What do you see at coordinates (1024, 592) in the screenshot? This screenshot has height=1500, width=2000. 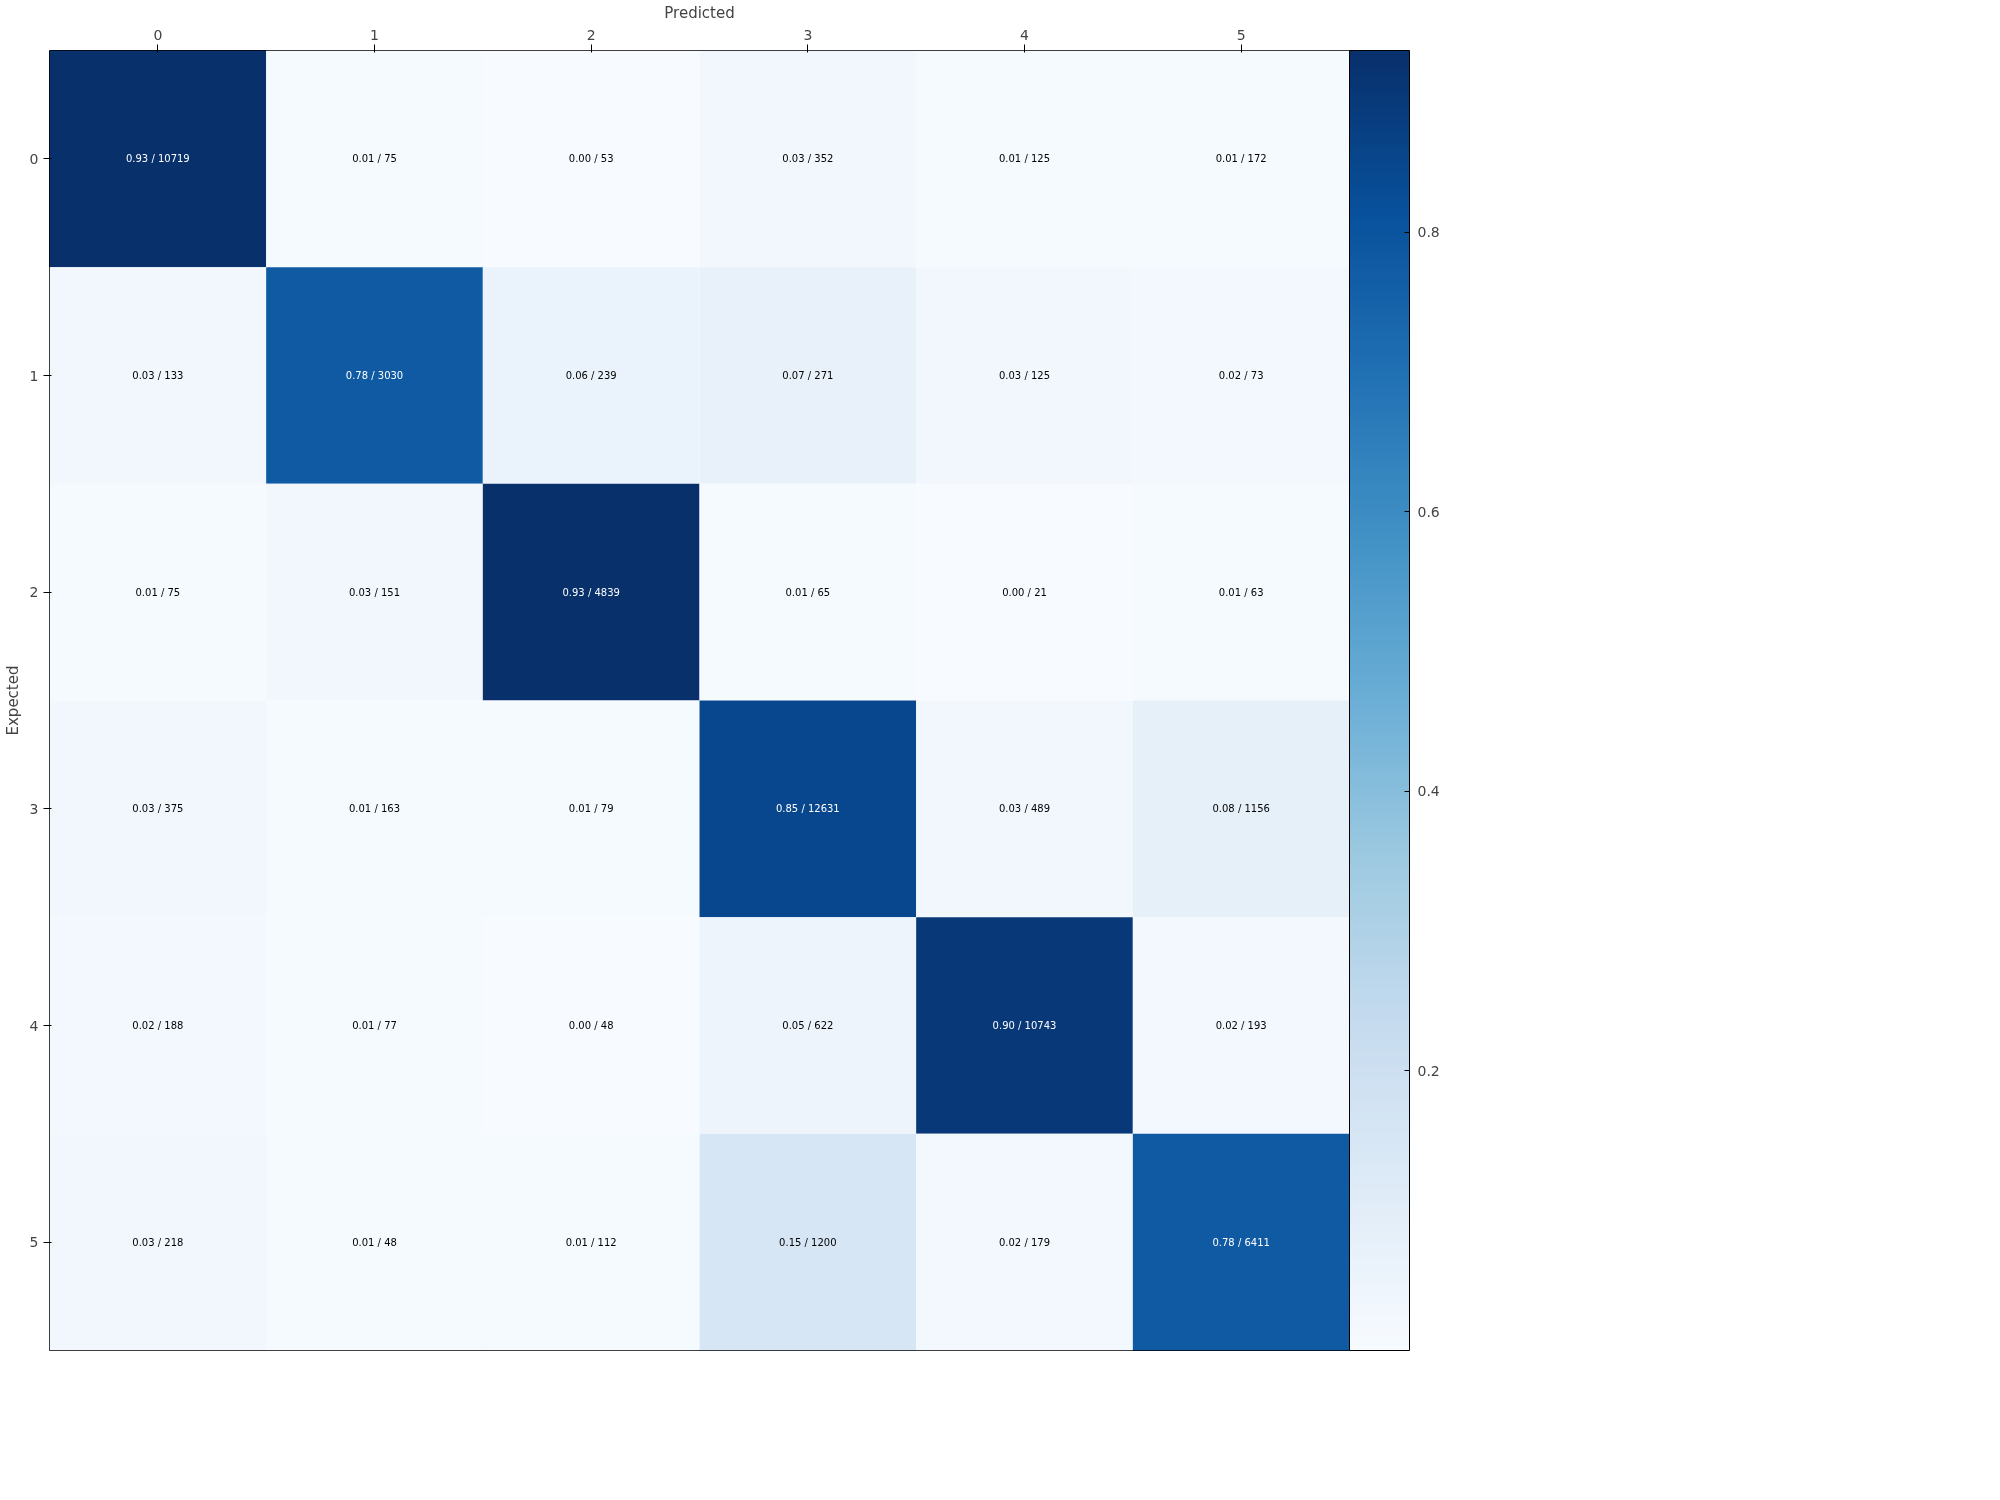 I see `data-label: 0.00 / 21` at bounding box center [1024, 592].